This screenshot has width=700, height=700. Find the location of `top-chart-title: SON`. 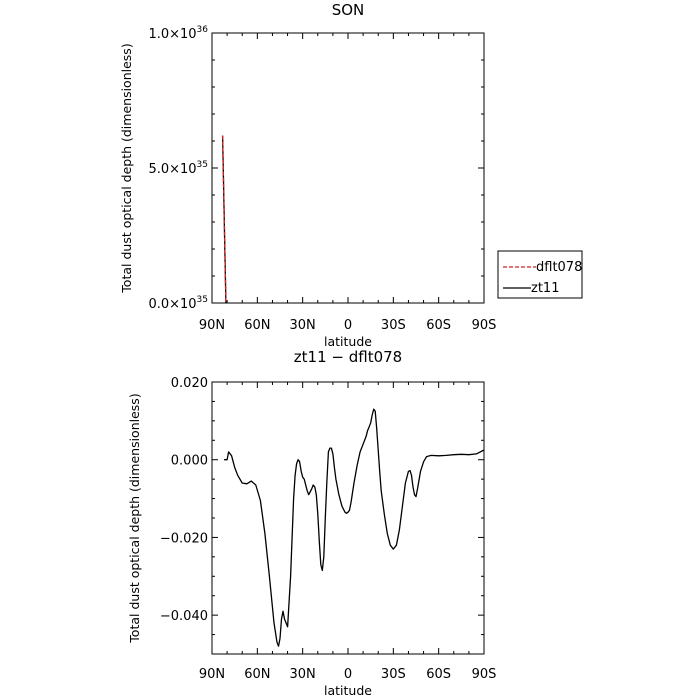

top-chart-title: SON is located at coordinates (348, 10).